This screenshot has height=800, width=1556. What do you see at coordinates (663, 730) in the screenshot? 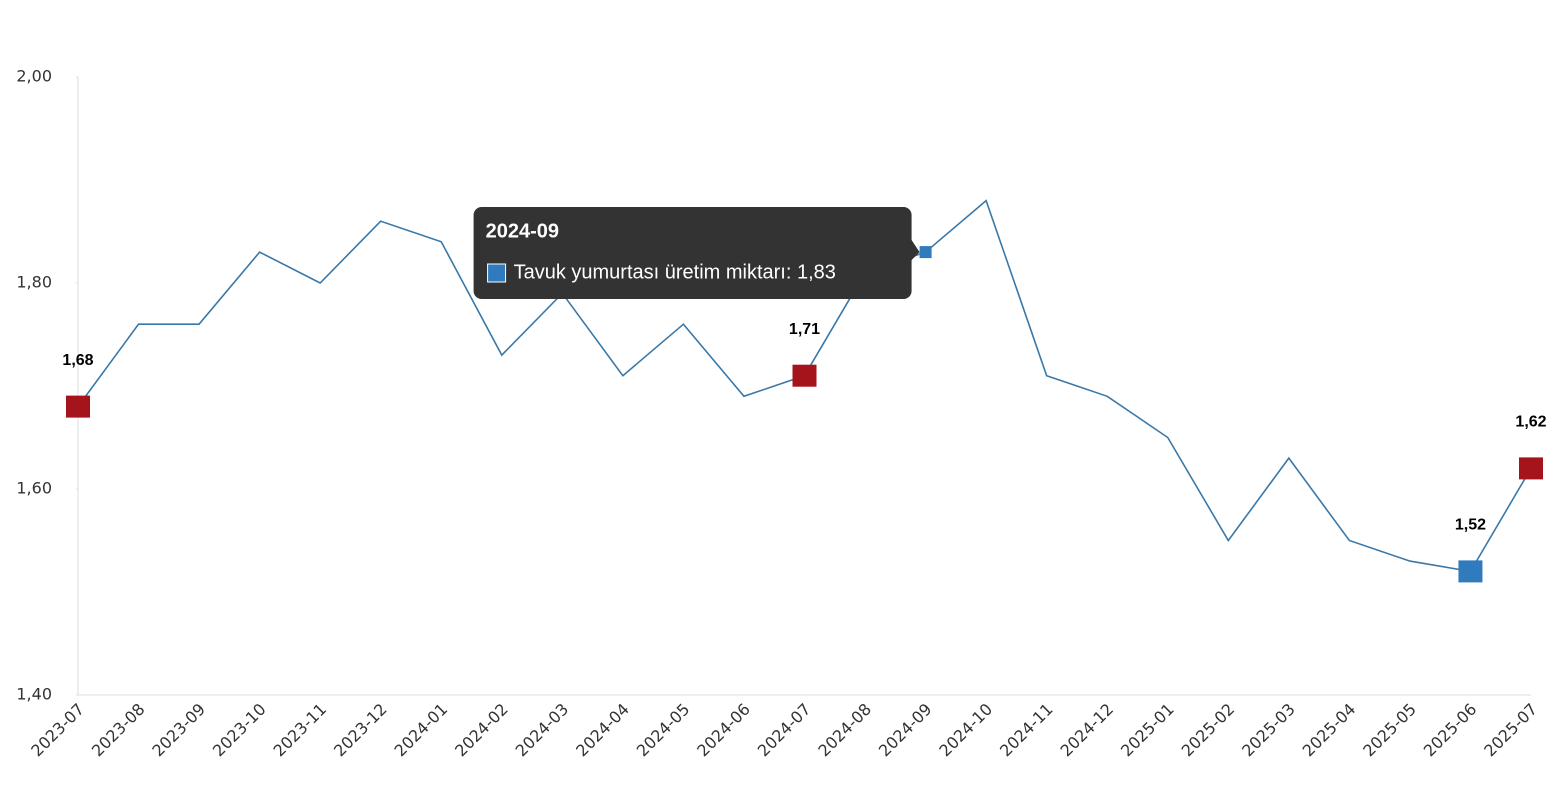
I see `x-tick-label: 2024-05` at bounding box center [663, 730].